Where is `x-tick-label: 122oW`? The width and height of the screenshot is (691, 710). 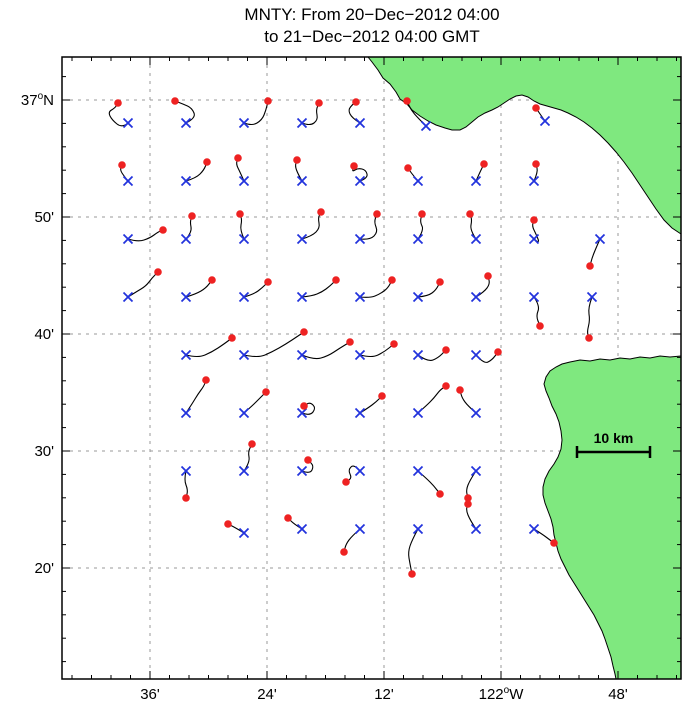 x-tick-label: 122oW is located at coordinates (502, 694).